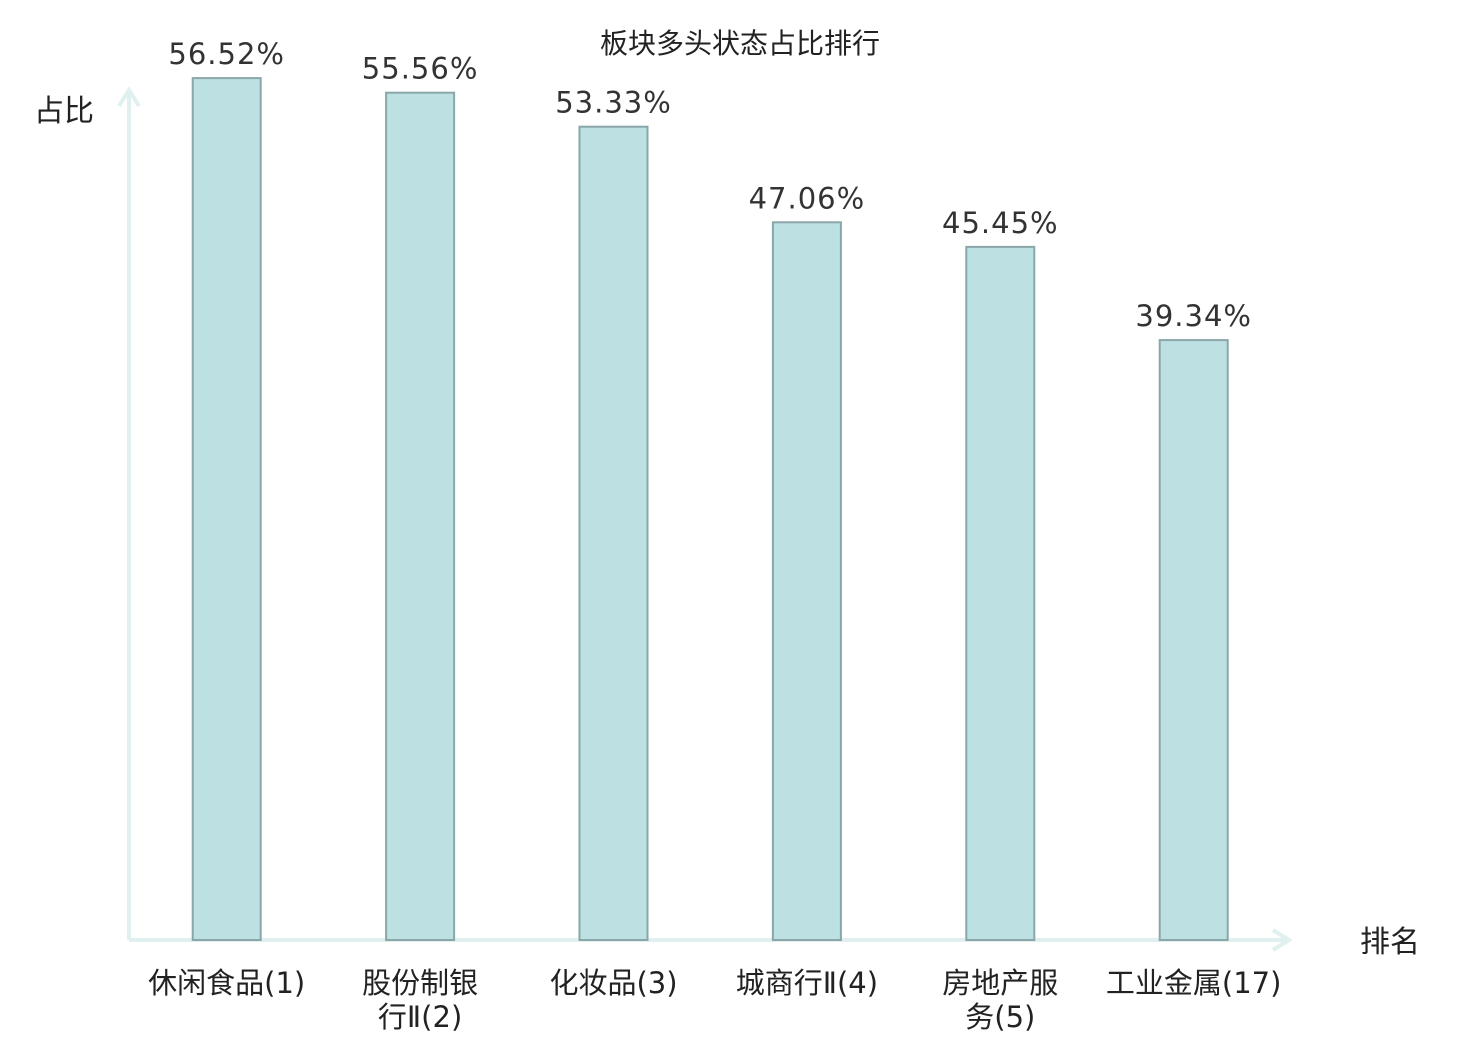  What do you see at coordinates (129, 97) in the screenshot?
I see `y-axis-arrow` at bounding box center [129, 97].